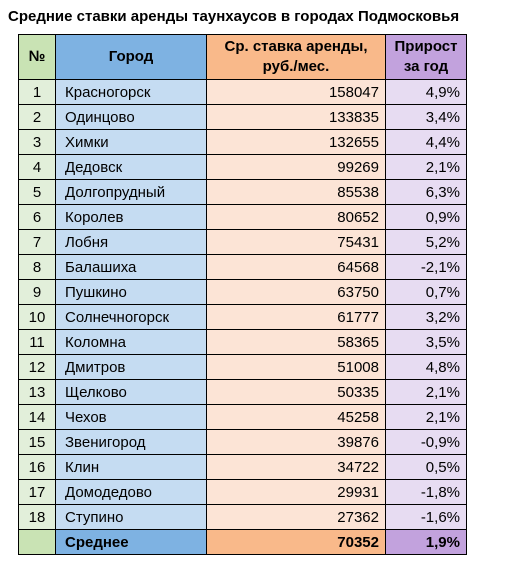 Image resolution: width=507 pixels, height=563 pixels. I want to click on city-name: Клин, so click(131, 467).